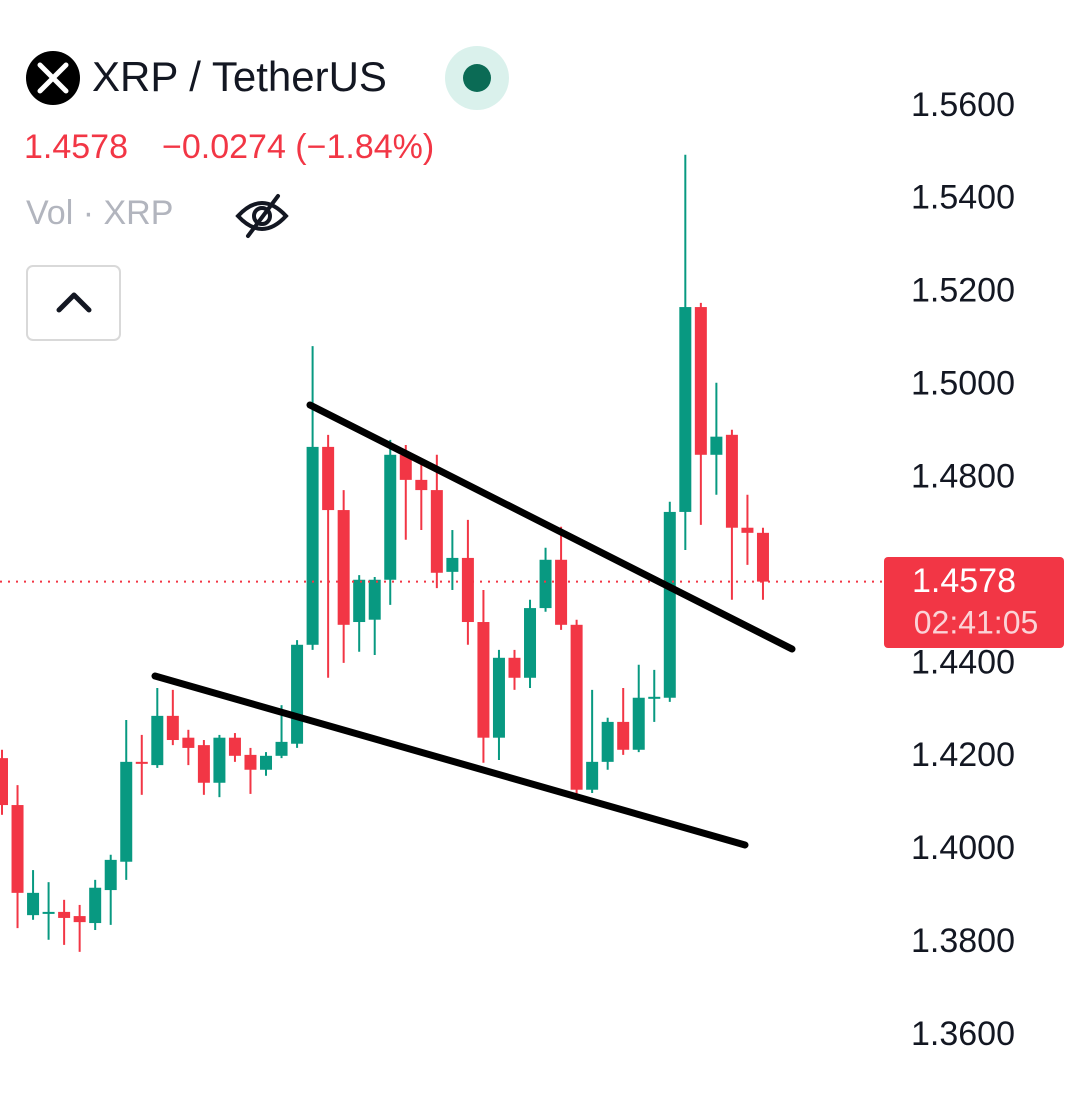 This screenshot has height=1094, width=1079. What do you see at coordinates (963, 198) in the screenshot?
I see `y-tick-label: 1.5400` at bounding box center [963, 198].